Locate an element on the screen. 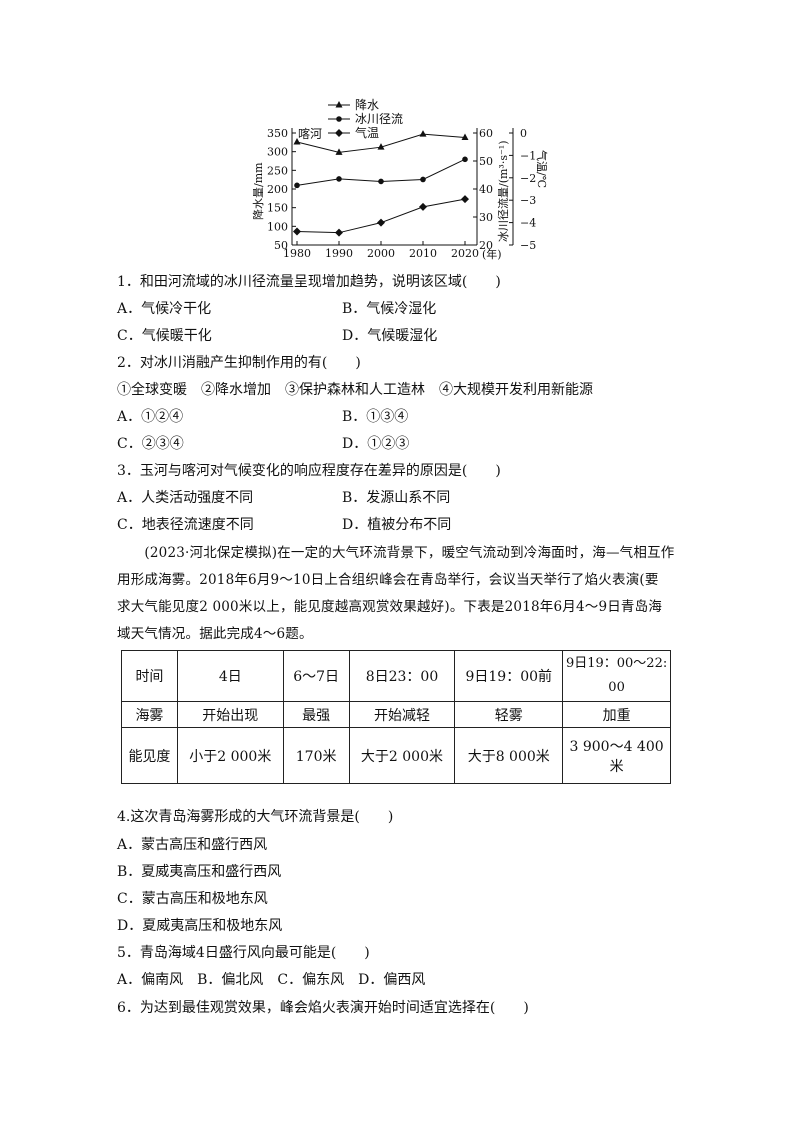 This screenshot has height=1123, width=794. q4-option-a: A．蒙古高压和盛行西风 is located at coordinates (192, 845).